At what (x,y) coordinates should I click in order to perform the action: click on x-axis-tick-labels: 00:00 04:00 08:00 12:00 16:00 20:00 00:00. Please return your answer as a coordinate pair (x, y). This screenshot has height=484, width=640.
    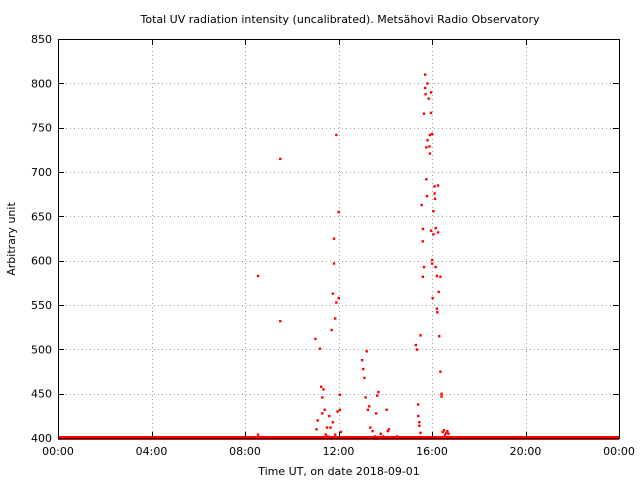
    Looking at the image, I should click on (338, 451).